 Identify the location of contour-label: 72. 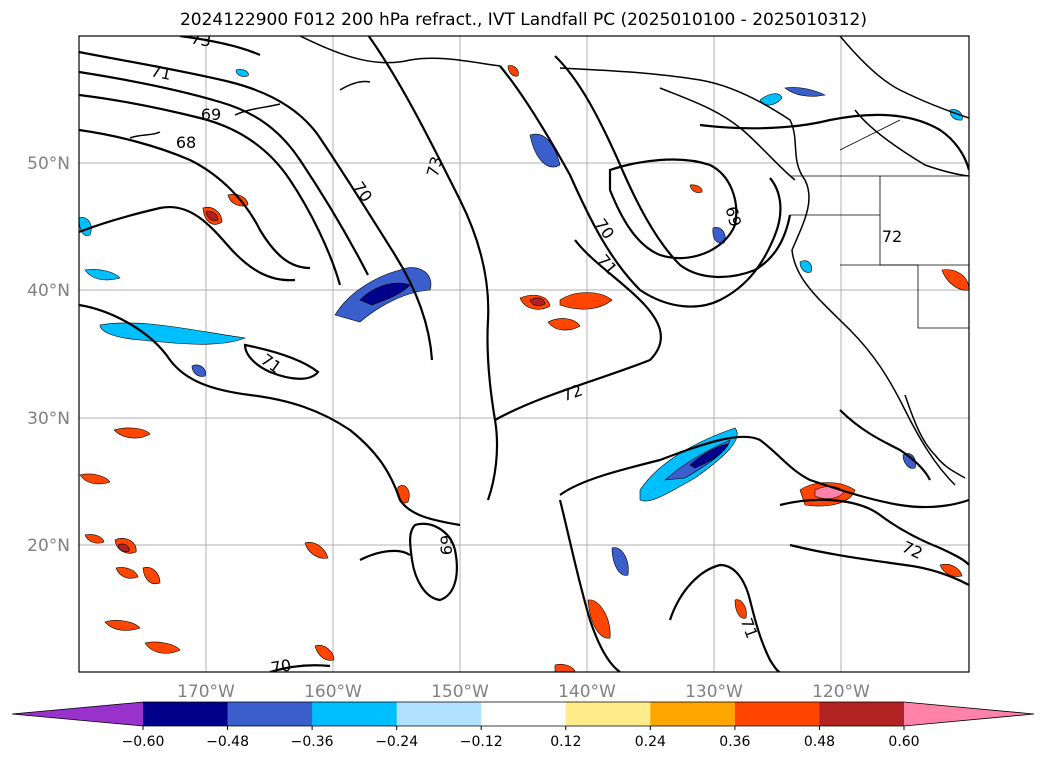
(892, 236).